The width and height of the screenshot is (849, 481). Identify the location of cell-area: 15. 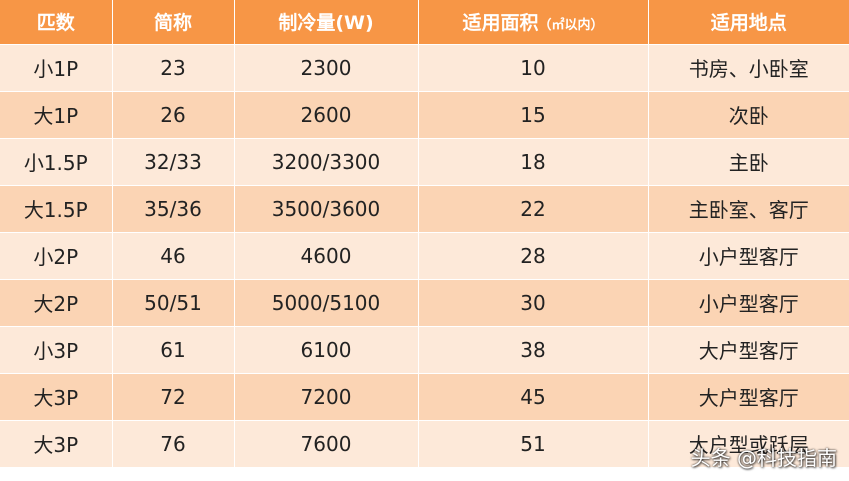
(533, 114).